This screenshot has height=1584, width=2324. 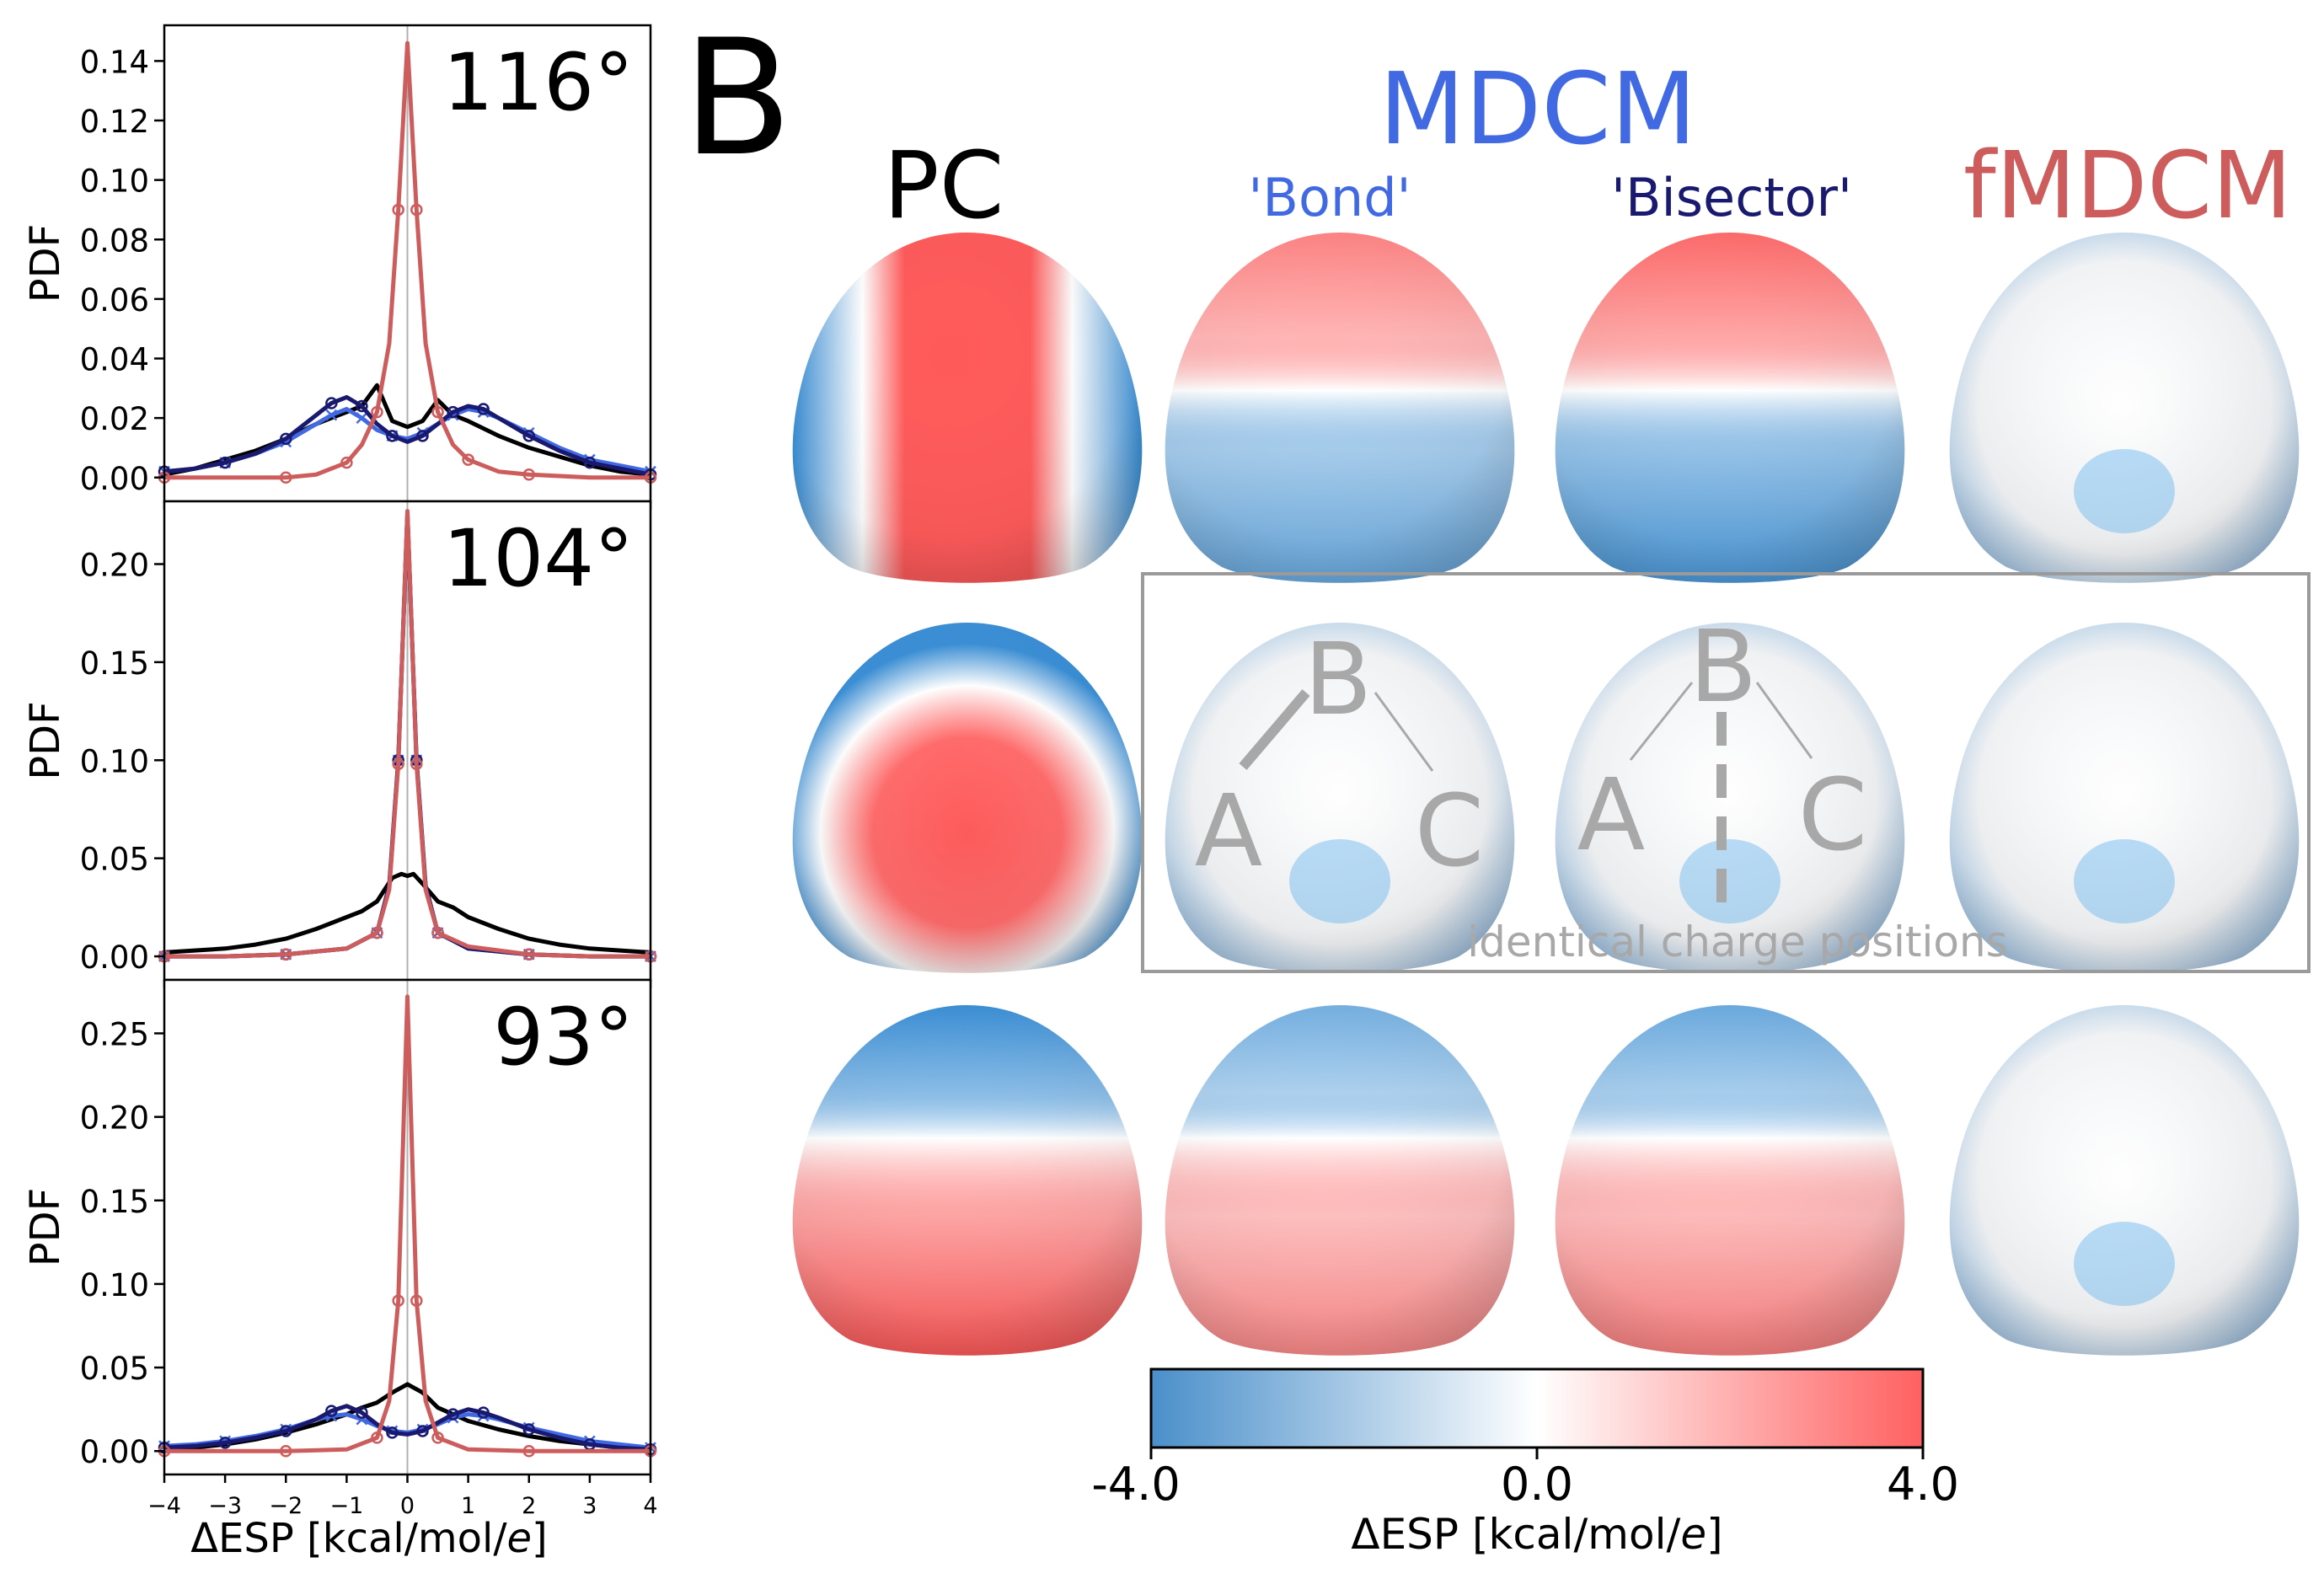 I want to click on x-tick-label: 4, so click(x=650, y=1506).